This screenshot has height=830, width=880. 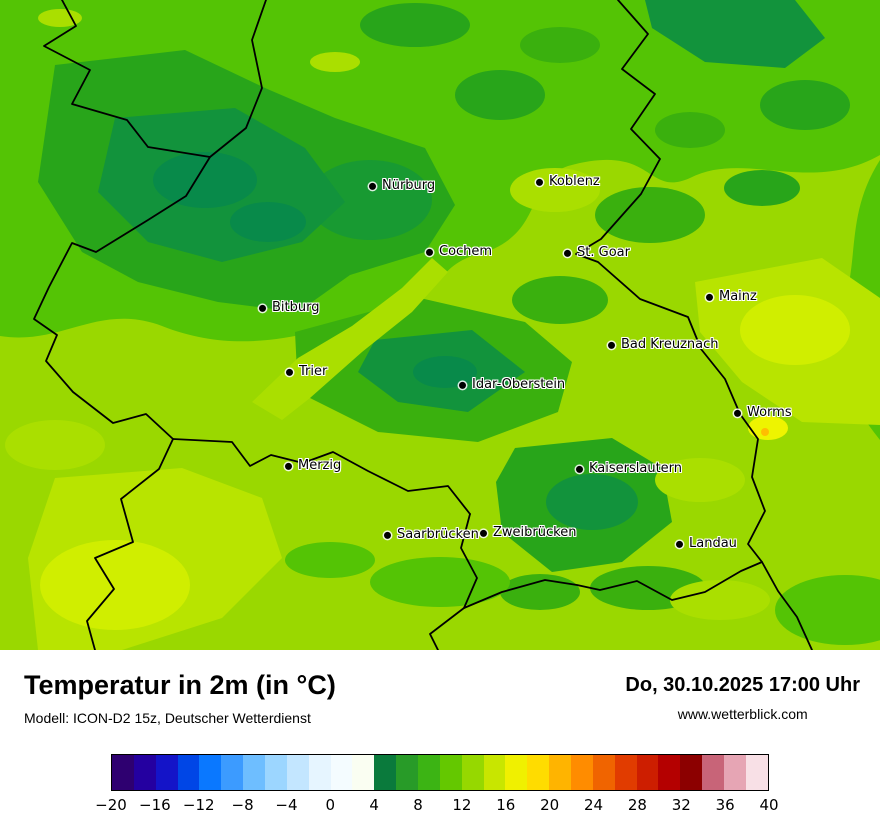 What do you see at coordinates (550, 805) in the screenshot?
I see `colorbar-tick-label: 20` at bounding box center [550, 805].